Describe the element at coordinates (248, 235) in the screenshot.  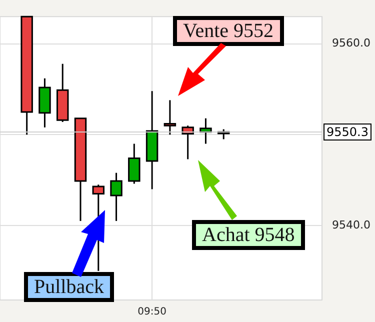
I see `annotation: Achat 9548` at that location.